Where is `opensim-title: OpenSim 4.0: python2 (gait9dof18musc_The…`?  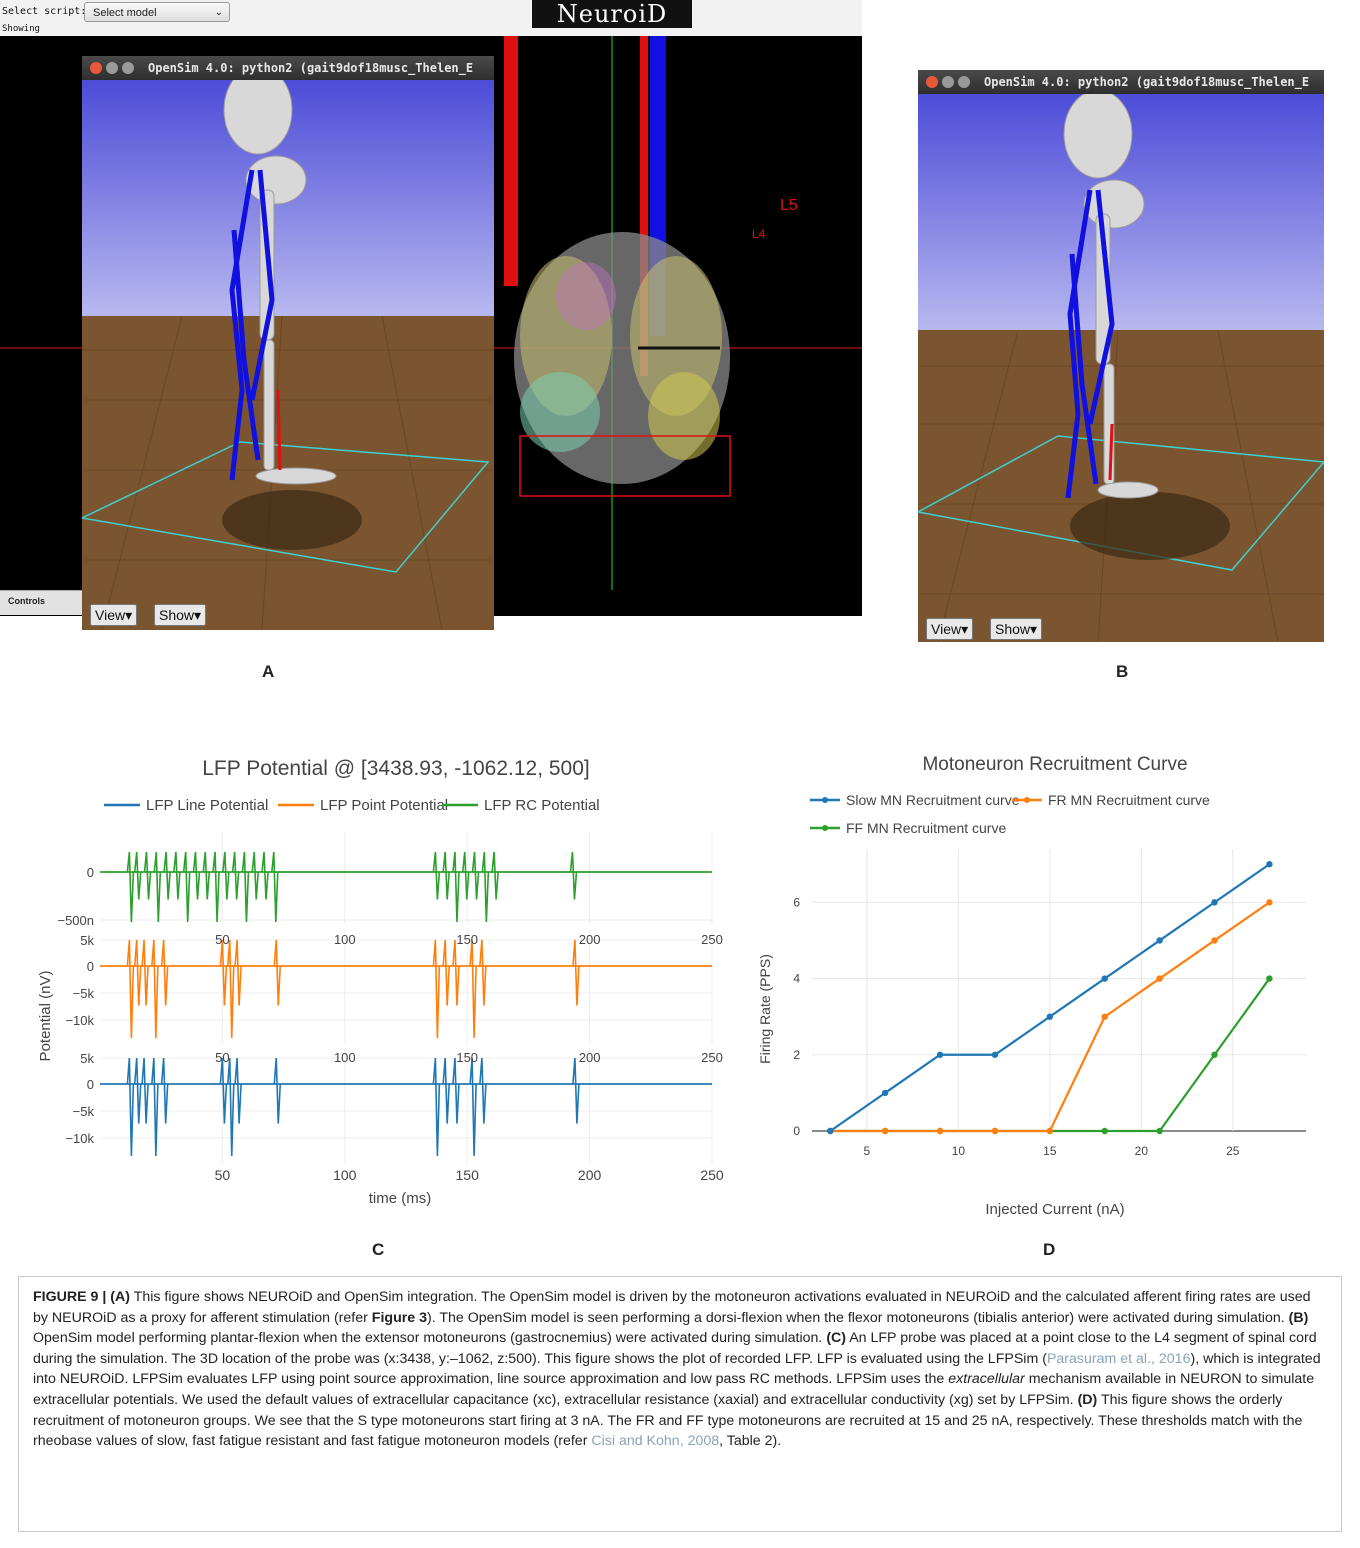
opensim-title: OpenSim 4.0: python2 (gait9dof18musc_The… is located at coordinates (311, 68).